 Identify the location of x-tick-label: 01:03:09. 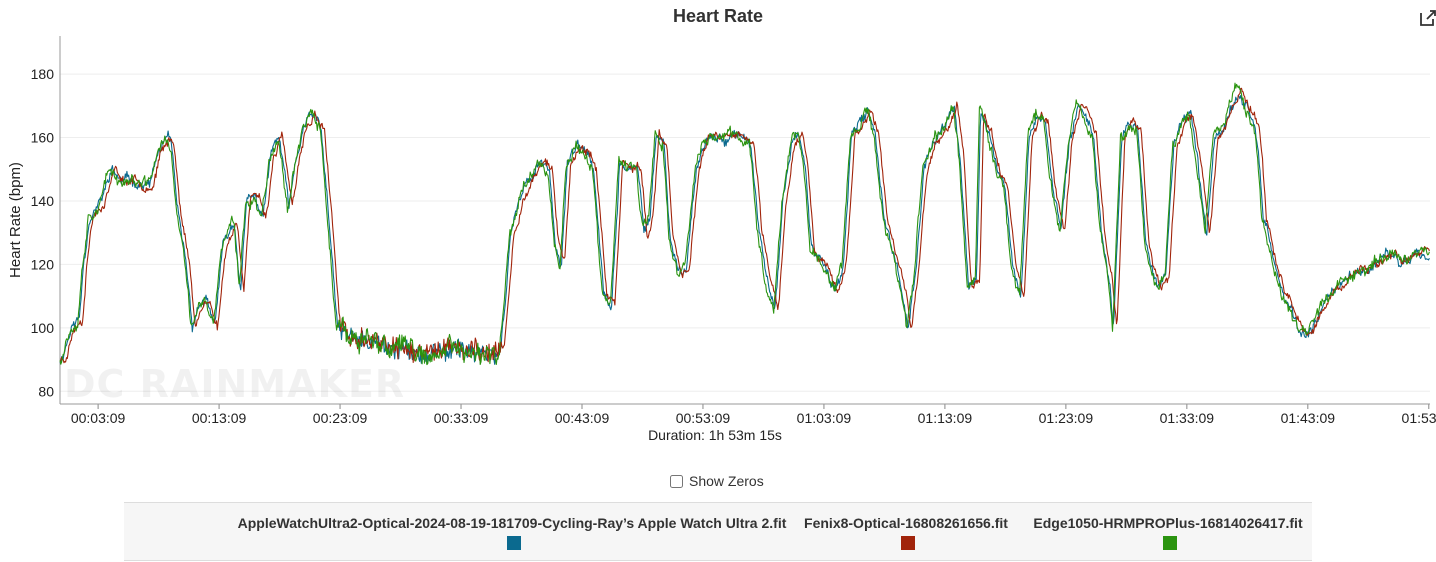
(824, 418).